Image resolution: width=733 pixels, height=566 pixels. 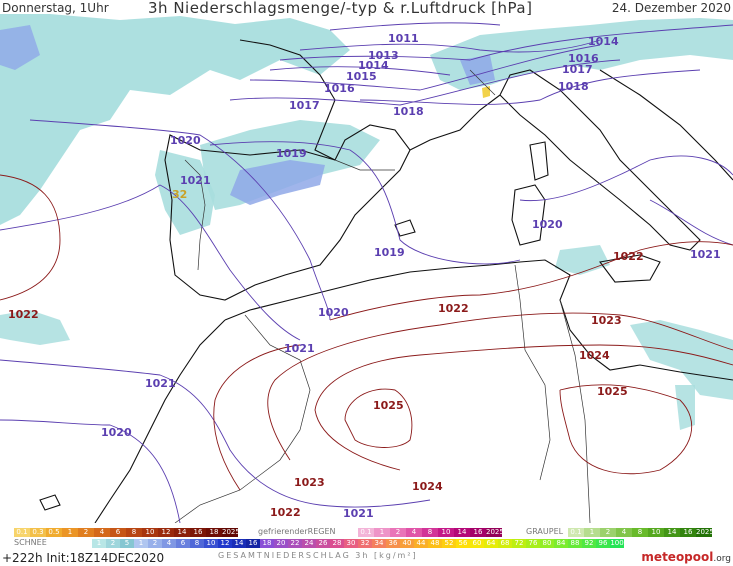 What do you see at coordinates (182, 532) in the screenshot?
I see `scale-swatch: 14` at bounding box center [182, 532].